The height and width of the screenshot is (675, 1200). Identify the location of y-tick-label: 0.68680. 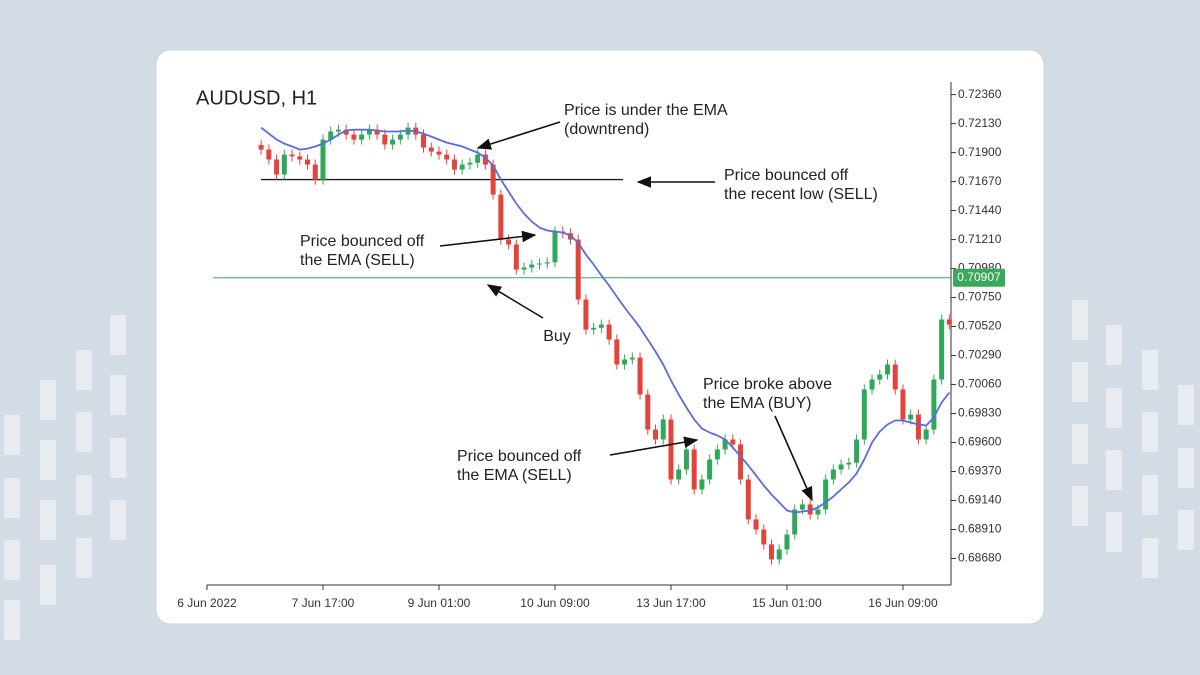
(980, 558).